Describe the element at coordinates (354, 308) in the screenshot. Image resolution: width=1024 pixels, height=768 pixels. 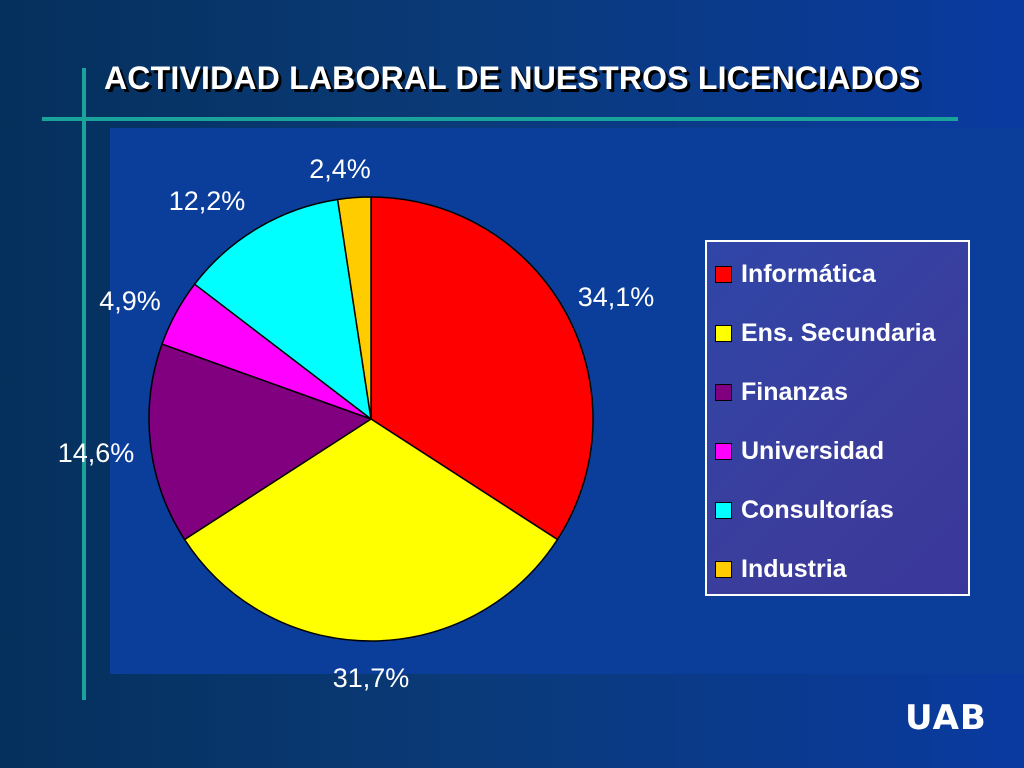
I see `pie-slice-industria` at that location.